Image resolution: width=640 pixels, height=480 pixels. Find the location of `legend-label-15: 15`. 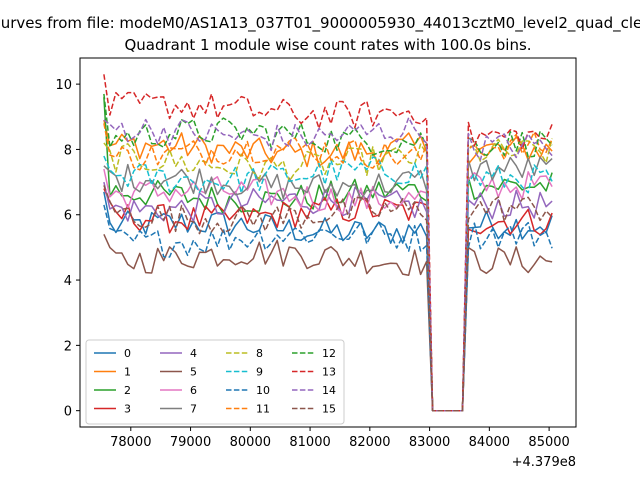

legend-label-15: 15 is located at coordinates (329, 409).